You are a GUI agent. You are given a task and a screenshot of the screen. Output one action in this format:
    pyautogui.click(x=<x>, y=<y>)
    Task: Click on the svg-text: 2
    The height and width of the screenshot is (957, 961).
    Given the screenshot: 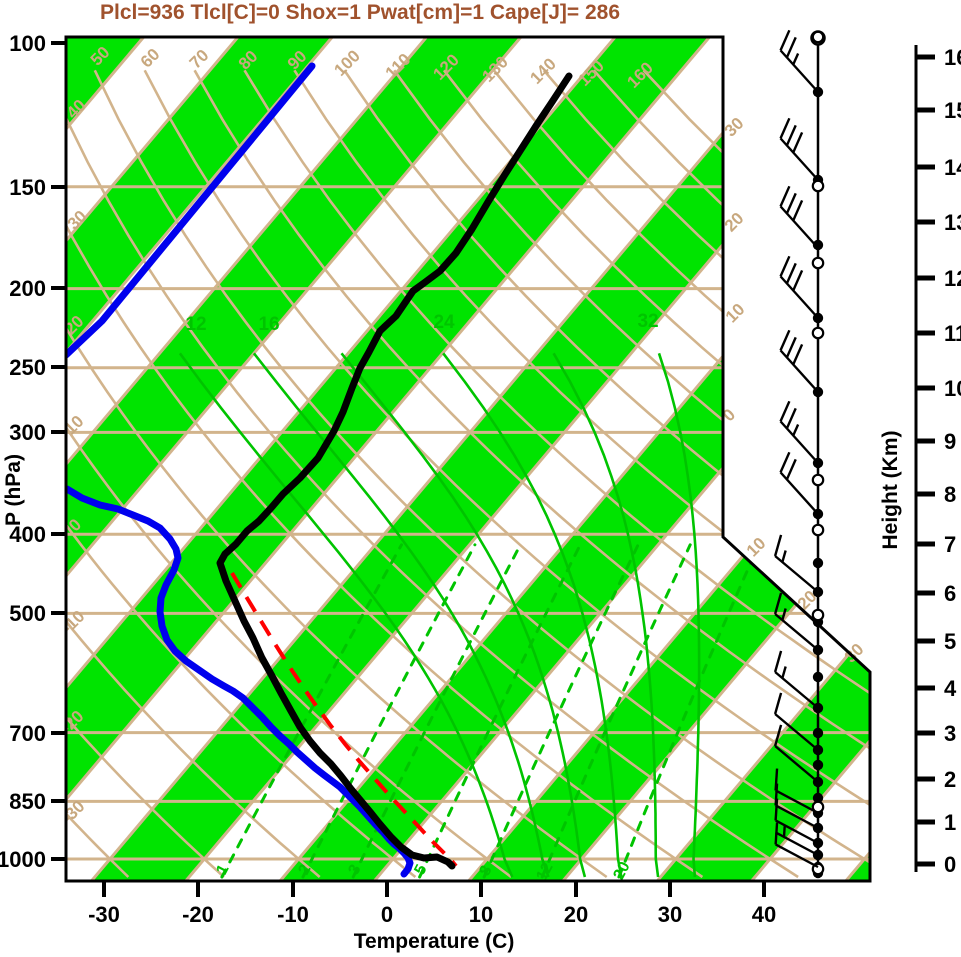 What is the action you would take?
    pyautogui.click(x=950, y=779)
    